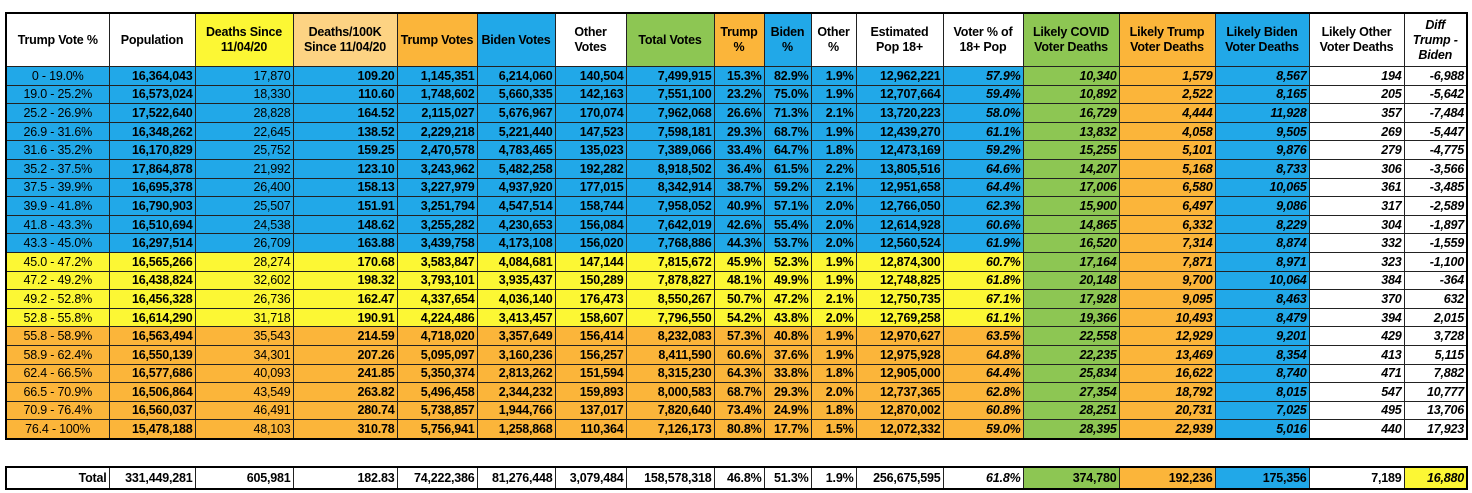 The width and height of the screenshot is (1472, 493). What do you see at coordinates (739, 94) in the screenshot?
I see `cell-trump-pct: 23.2%` at bounding box center [739, 94].